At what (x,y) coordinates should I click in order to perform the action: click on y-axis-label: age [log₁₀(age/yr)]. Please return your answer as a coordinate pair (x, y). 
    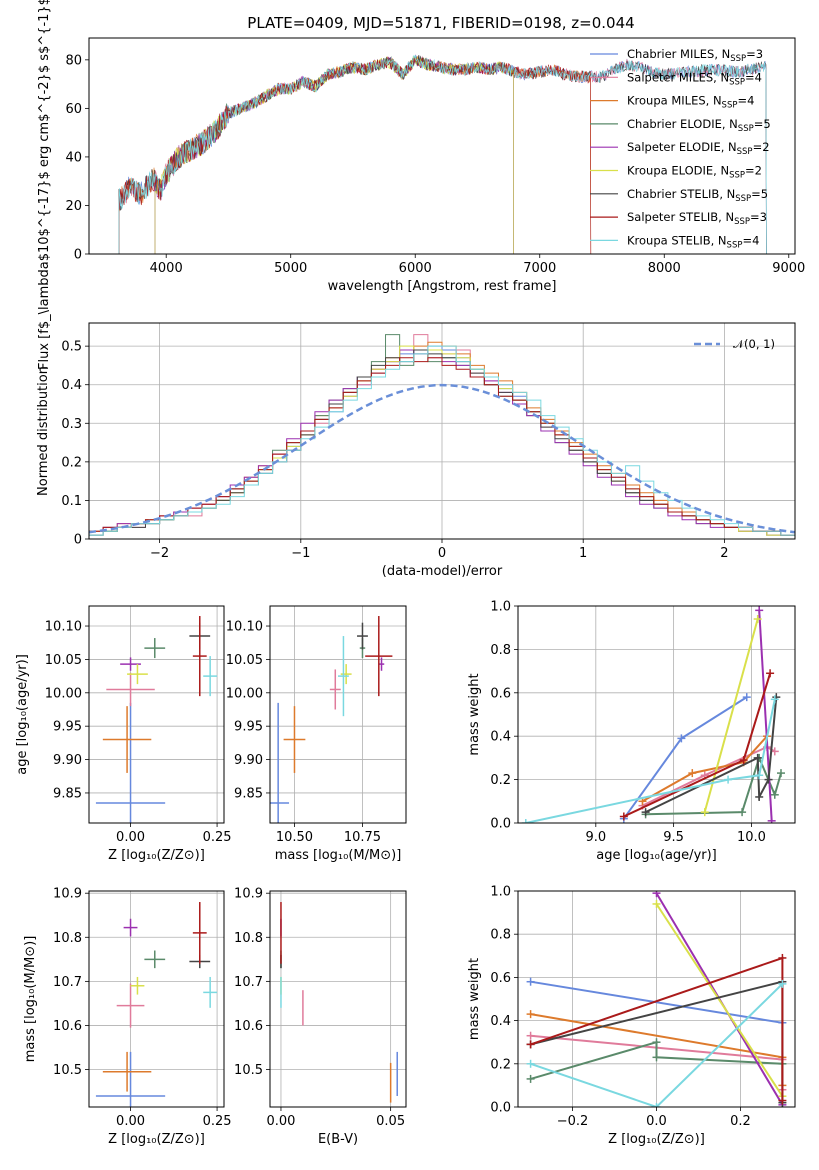
    Looking at the image, I should click on (22, 714).